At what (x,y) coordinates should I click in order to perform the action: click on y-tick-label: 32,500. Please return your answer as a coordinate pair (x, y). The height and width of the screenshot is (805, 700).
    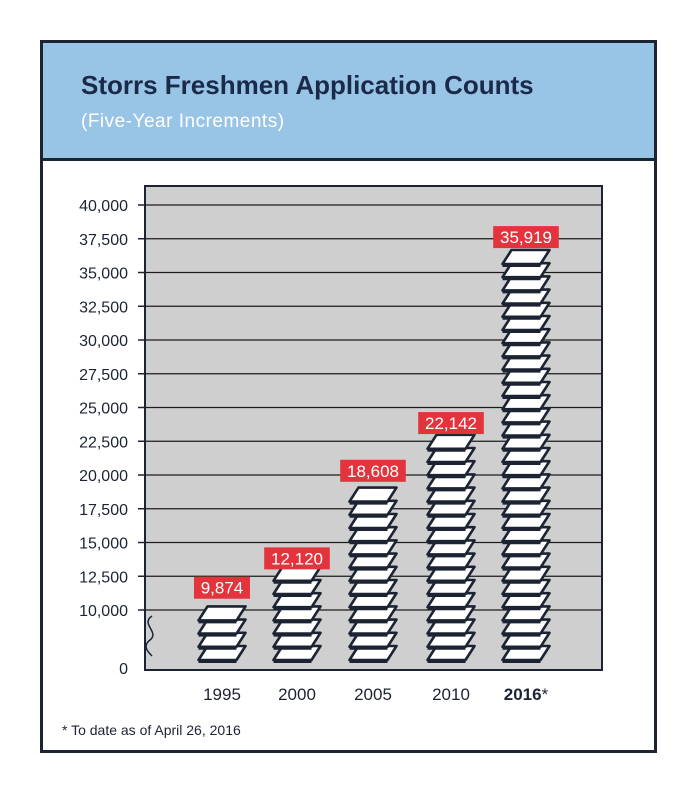
    Looking at the image, I should click on (103, 307).